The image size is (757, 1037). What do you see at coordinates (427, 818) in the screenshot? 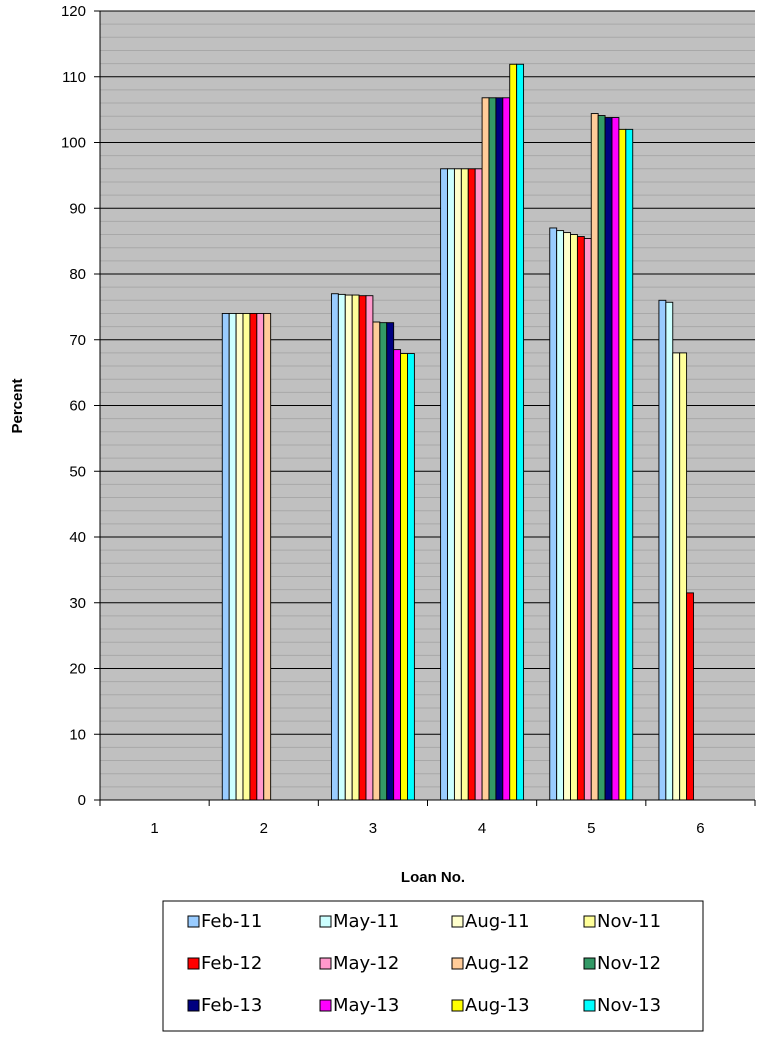
I see `x-axis: 1 2 3 4 5 6` at bounding box center [427, 818].